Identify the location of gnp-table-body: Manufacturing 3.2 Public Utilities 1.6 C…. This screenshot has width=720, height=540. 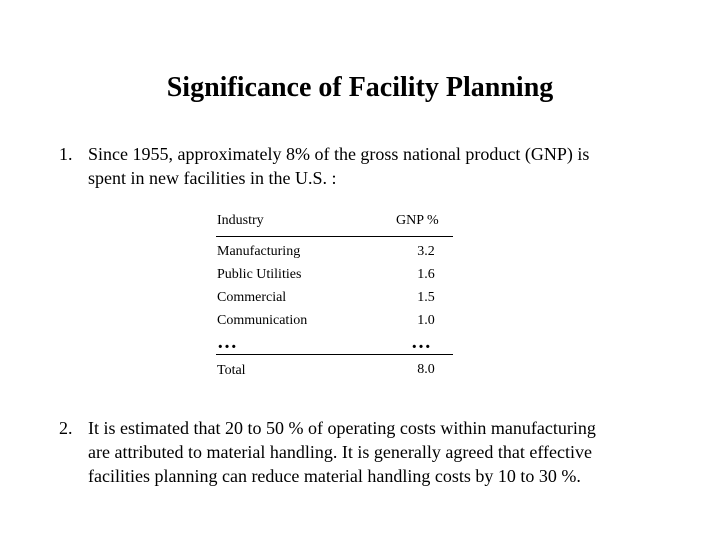
(334, 296).